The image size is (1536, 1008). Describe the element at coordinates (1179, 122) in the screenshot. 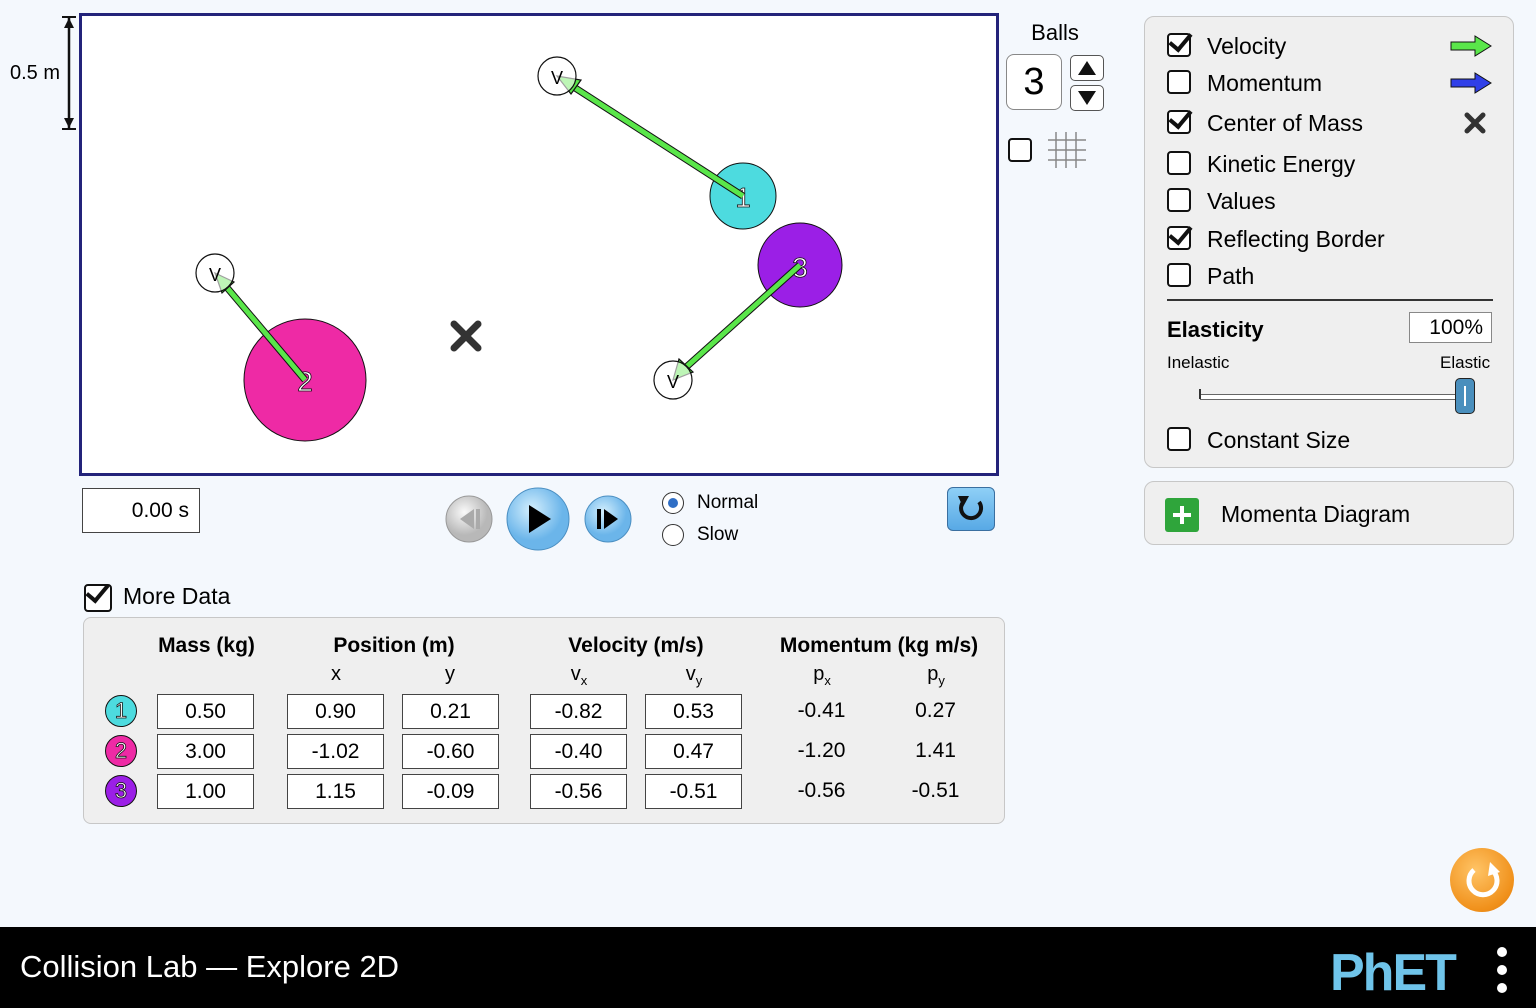

I see `center-of-mass-checkbox` at that location.